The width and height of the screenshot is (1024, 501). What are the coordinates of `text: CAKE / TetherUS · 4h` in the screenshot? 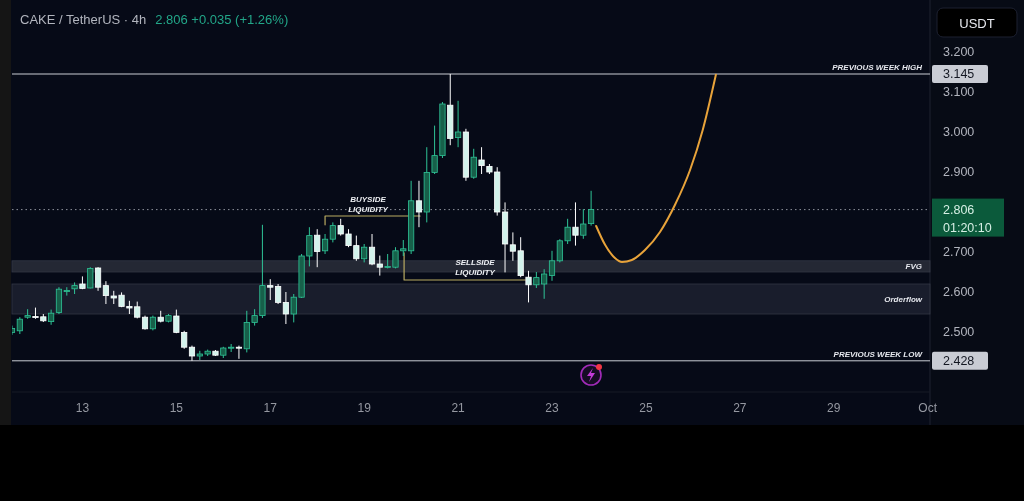 It's located at (83, 19).